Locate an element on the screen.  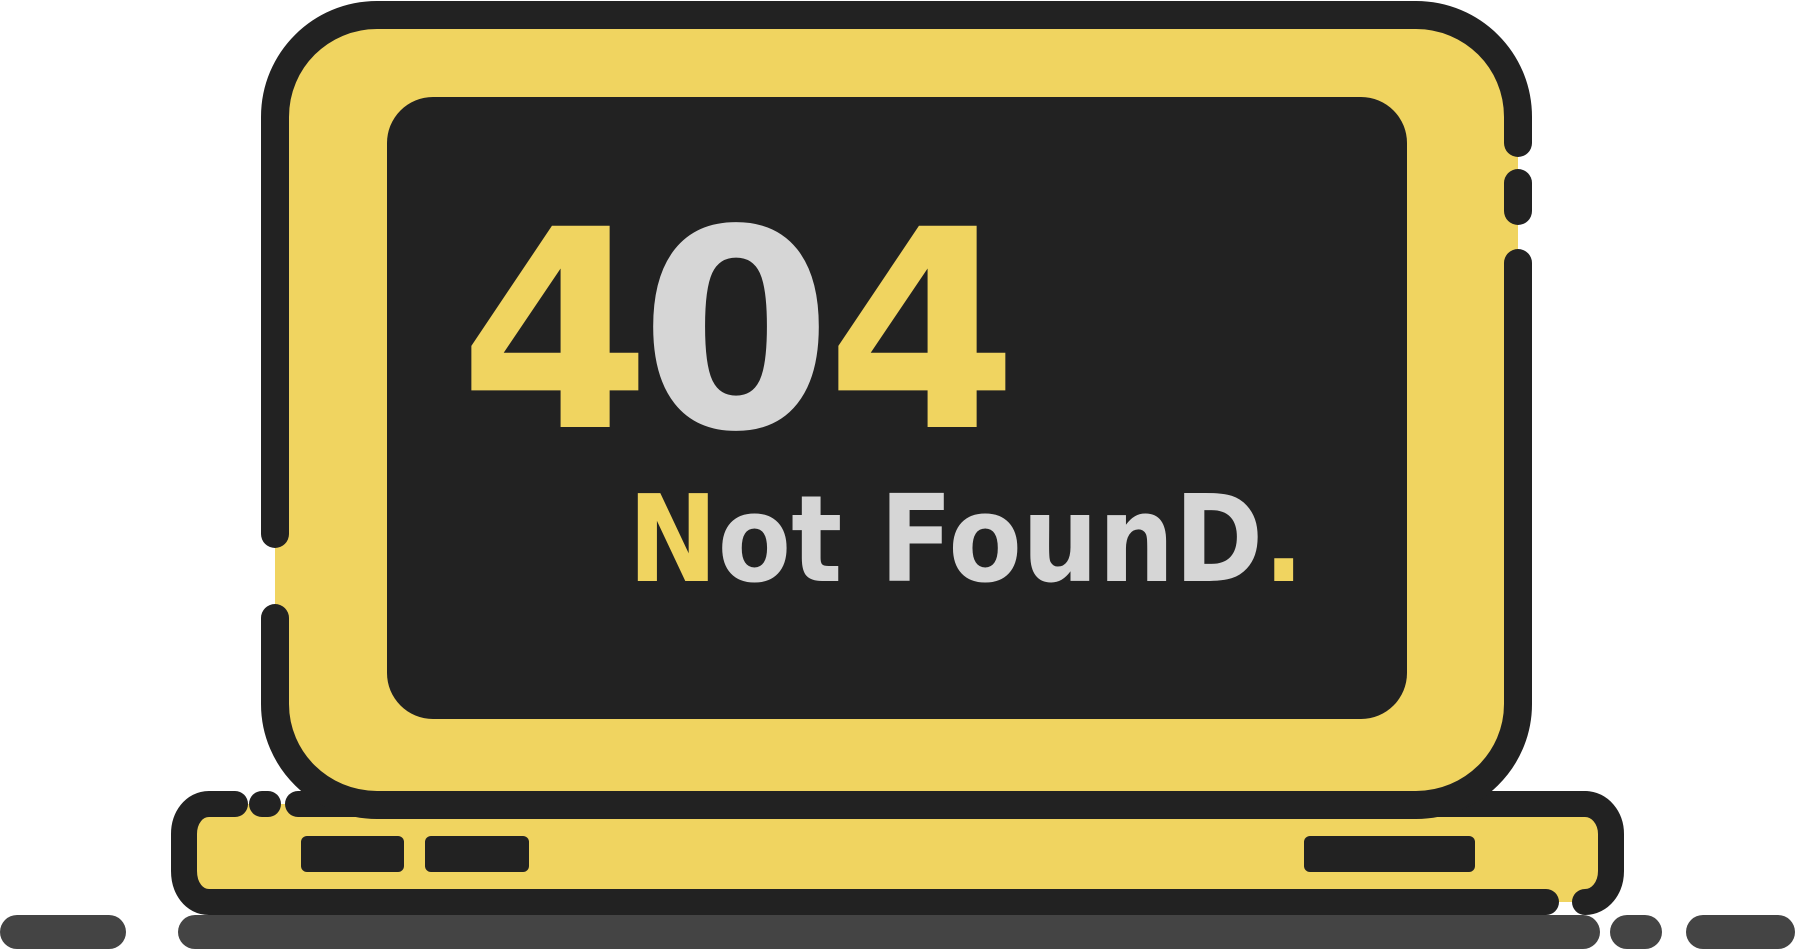
error-code-digit-2: 0 is located at coordinates (736, 332).